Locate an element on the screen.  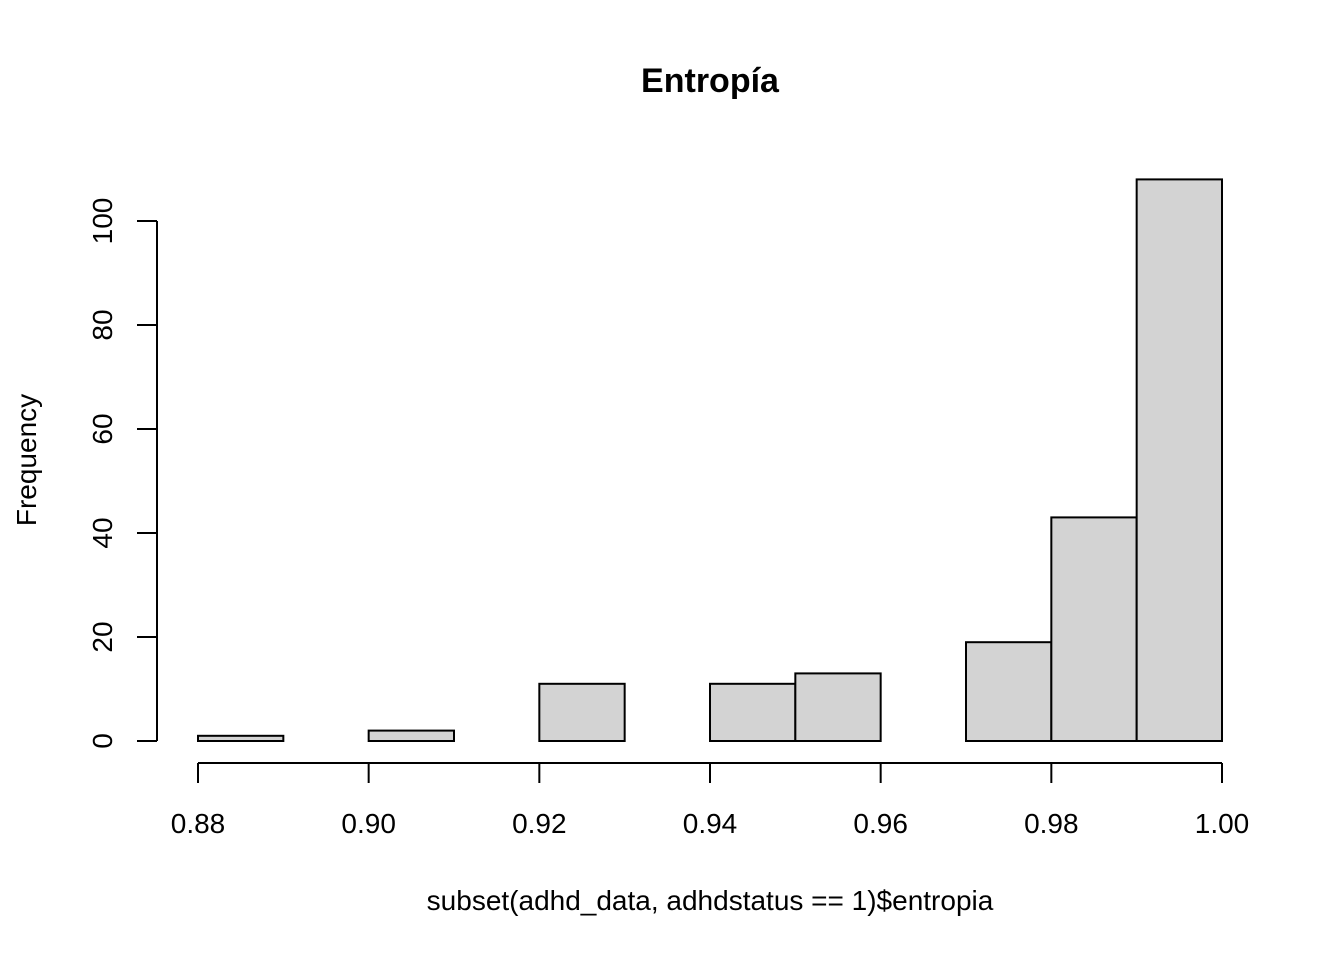
y-tick-label: 60 is located at coordinates (102, 428).